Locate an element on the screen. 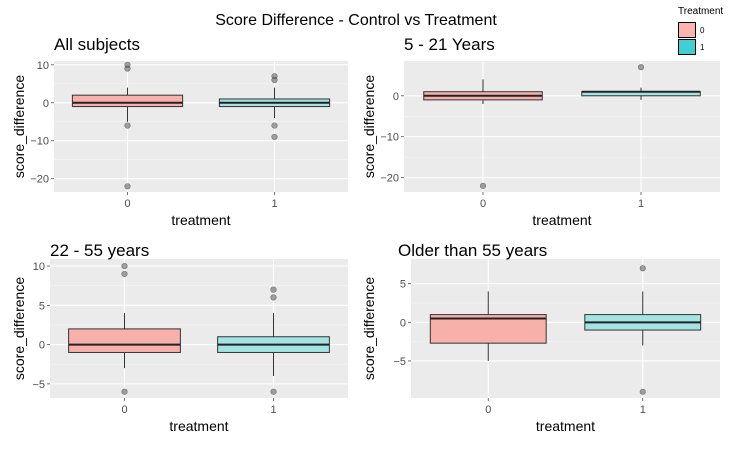 The width and height of the screenshot is (730, 452). legend-label-1: 1 is located at coordinates (702, 47).